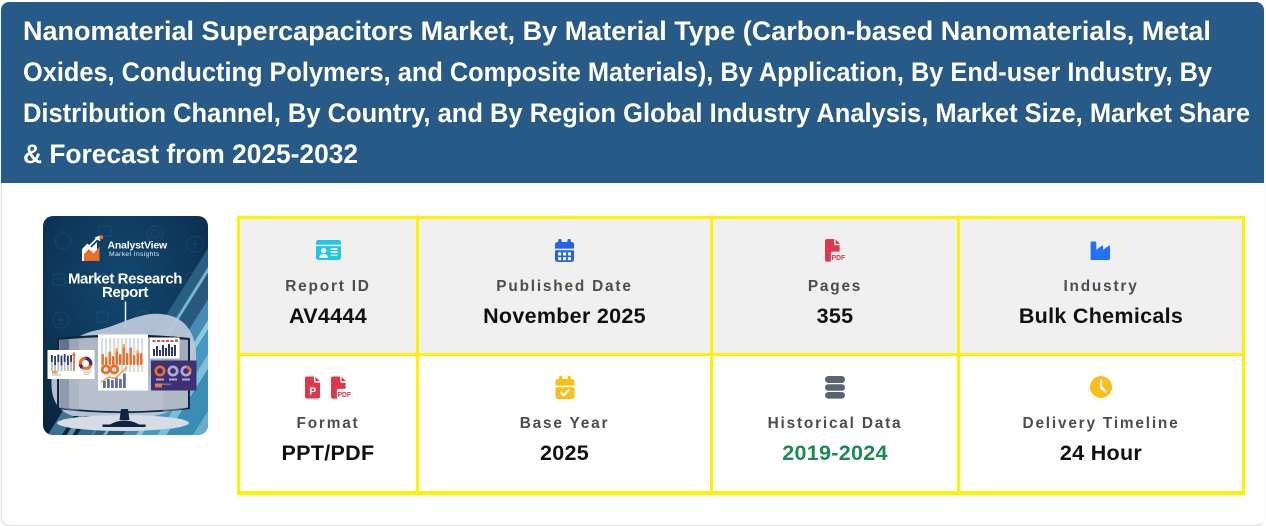 Image resolution: width=1266 pixels, height=526 pixels. I want to click on svg-text: Report, so click(125, 292).